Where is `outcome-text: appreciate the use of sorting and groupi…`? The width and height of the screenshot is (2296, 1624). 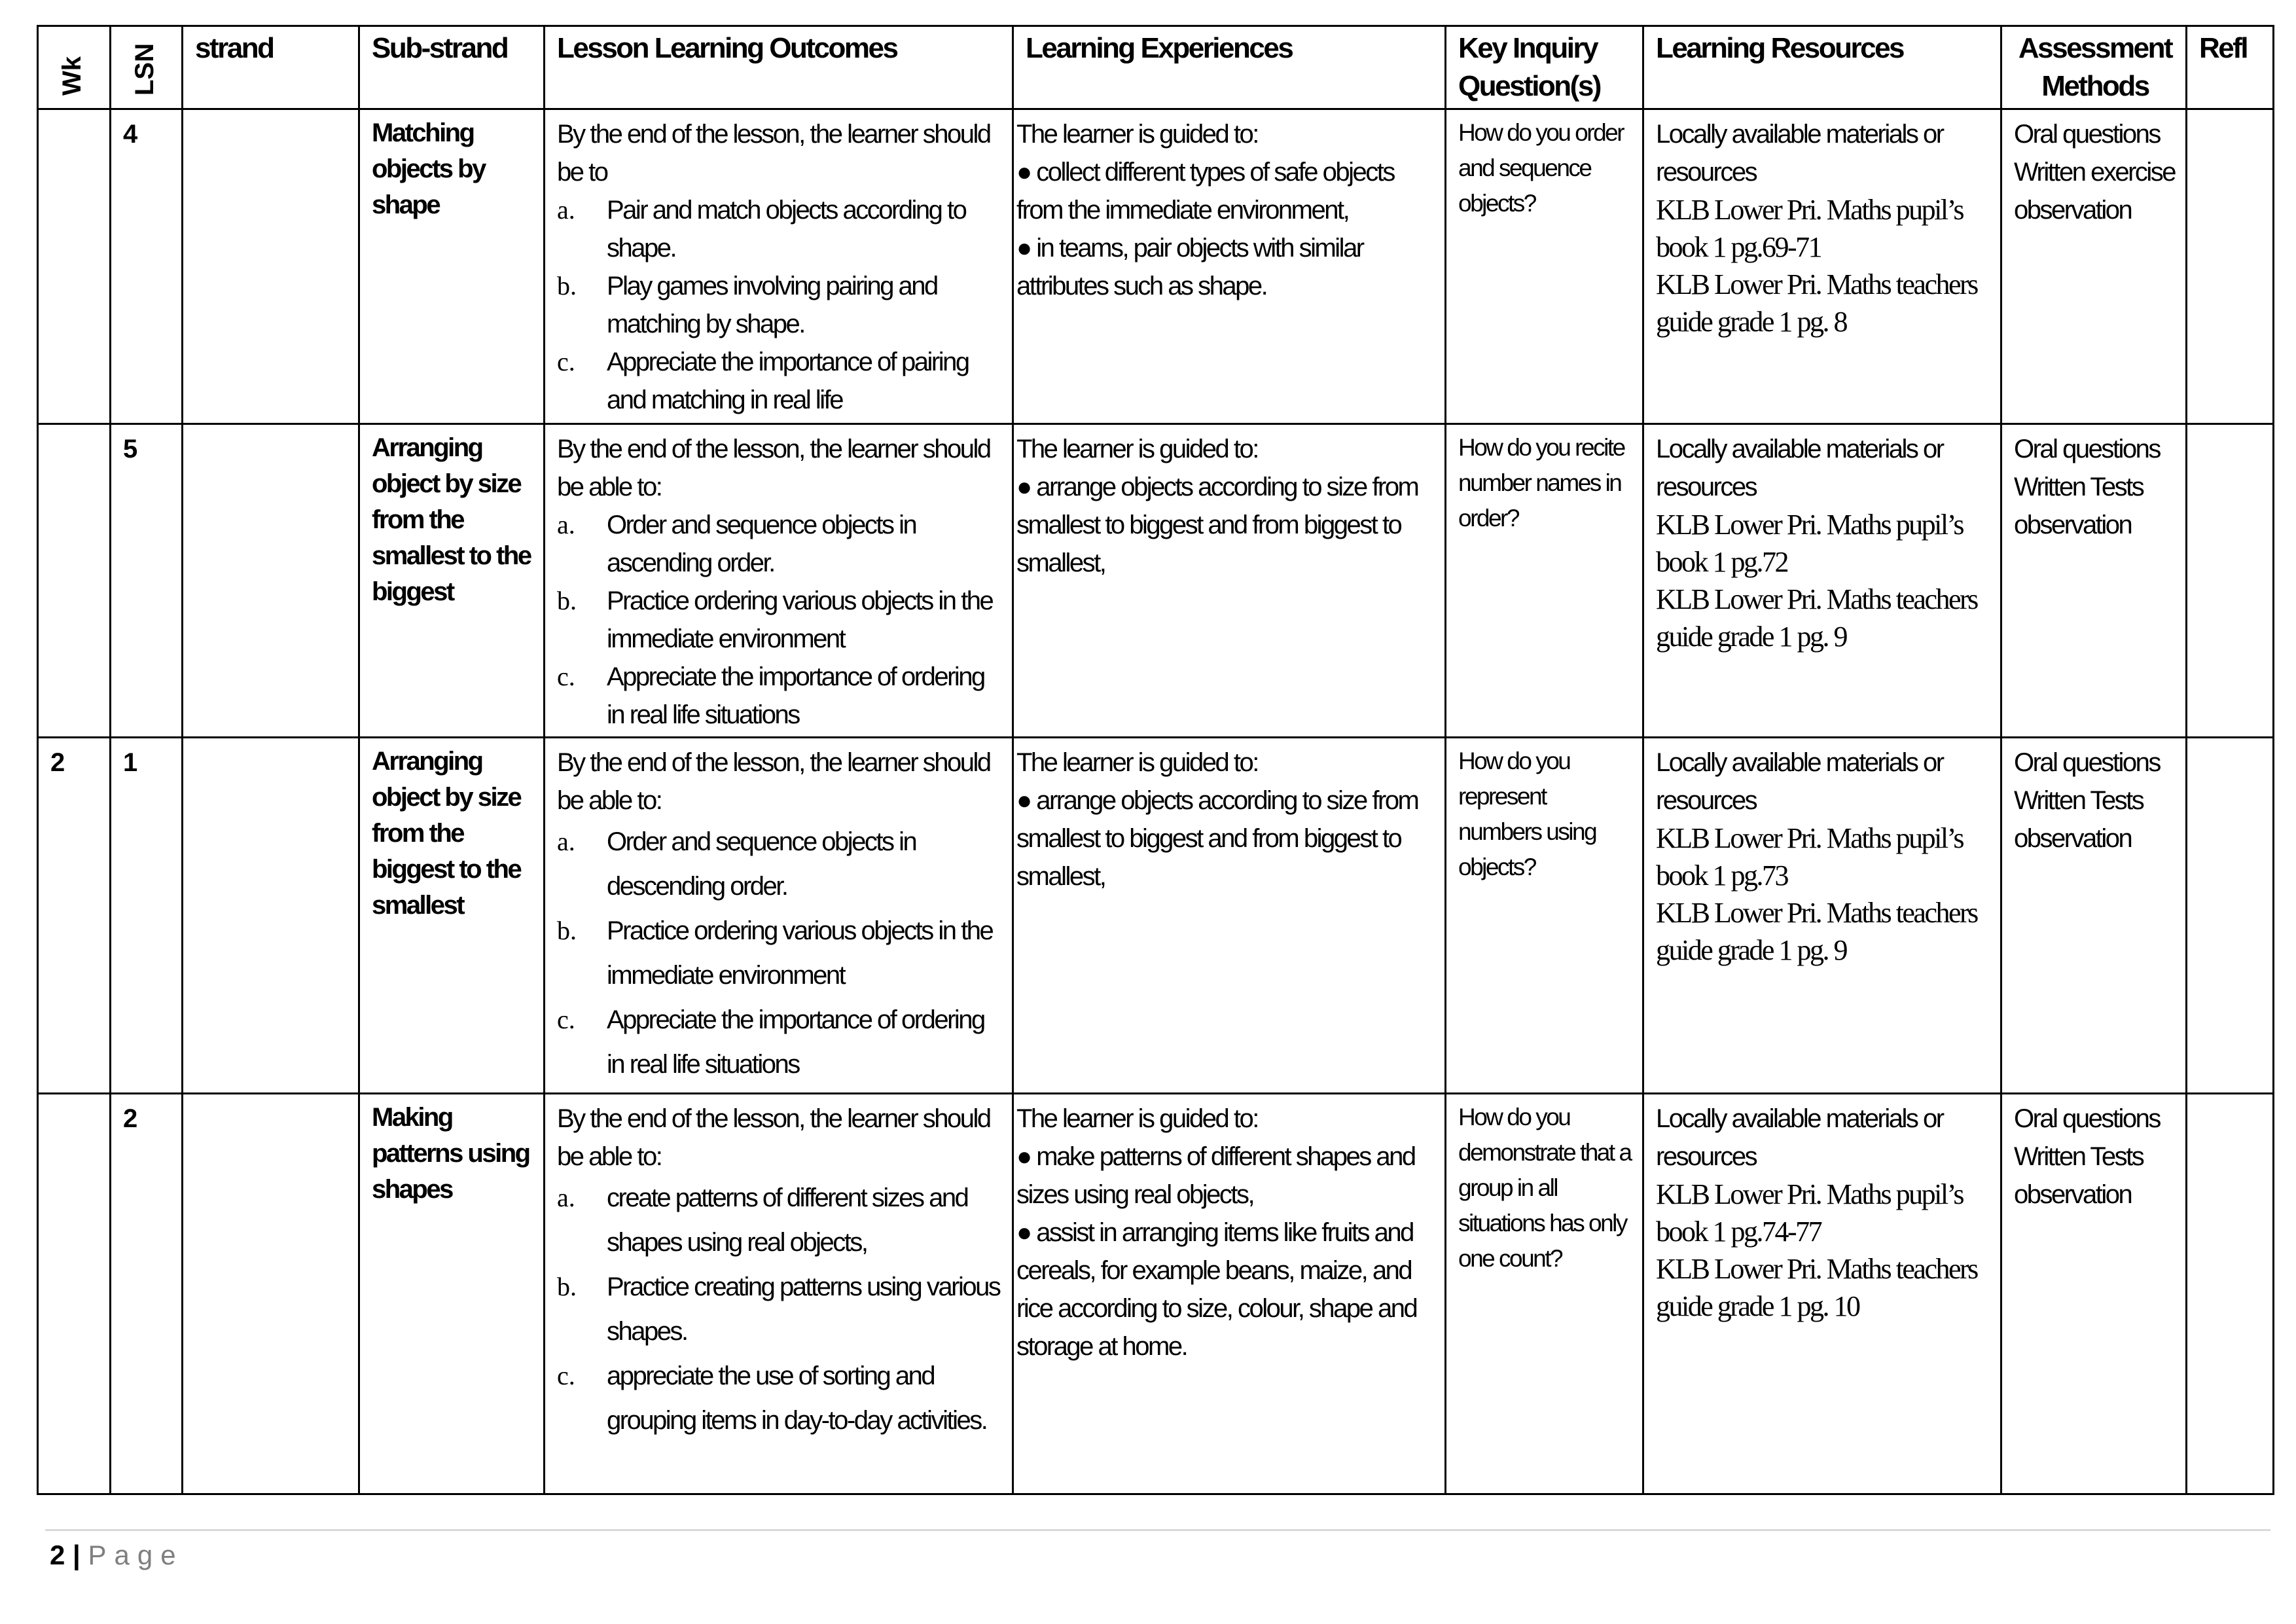 outcome-text: appreciate the use of sorting and groupi… is located at coordinates (797, 1398).